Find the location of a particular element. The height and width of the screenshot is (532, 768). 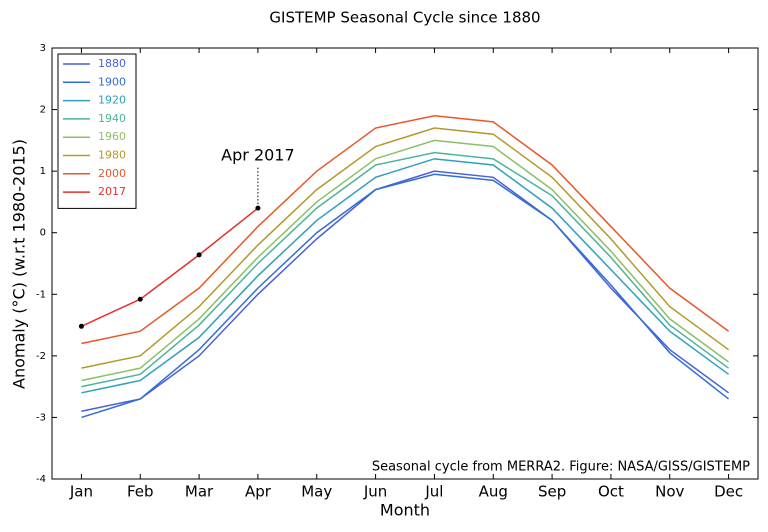

legend-label: 1920 is located at coordinates (112, 100).